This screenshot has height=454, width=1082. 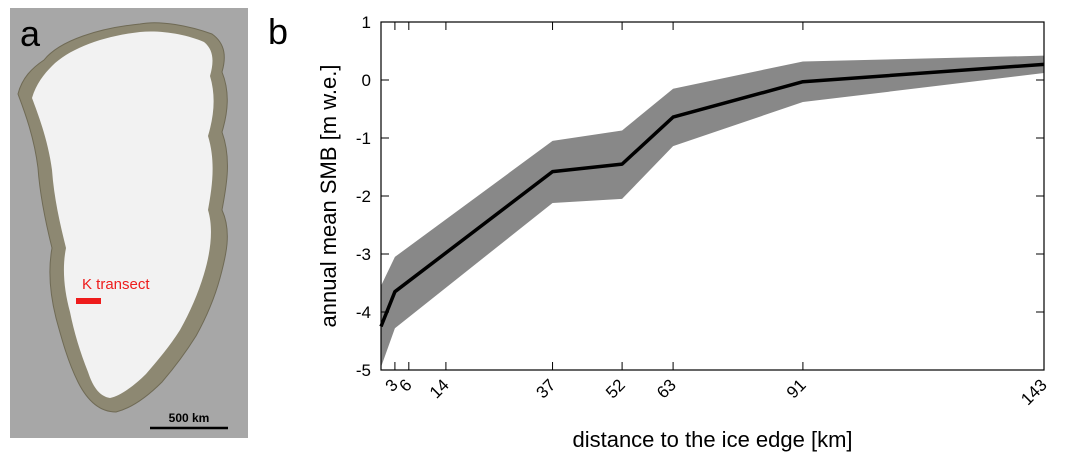 What do you see at coordinates (30, 33) in the screenshot?
I see `panel-a-letter: a` at bounding box center [30, 33].